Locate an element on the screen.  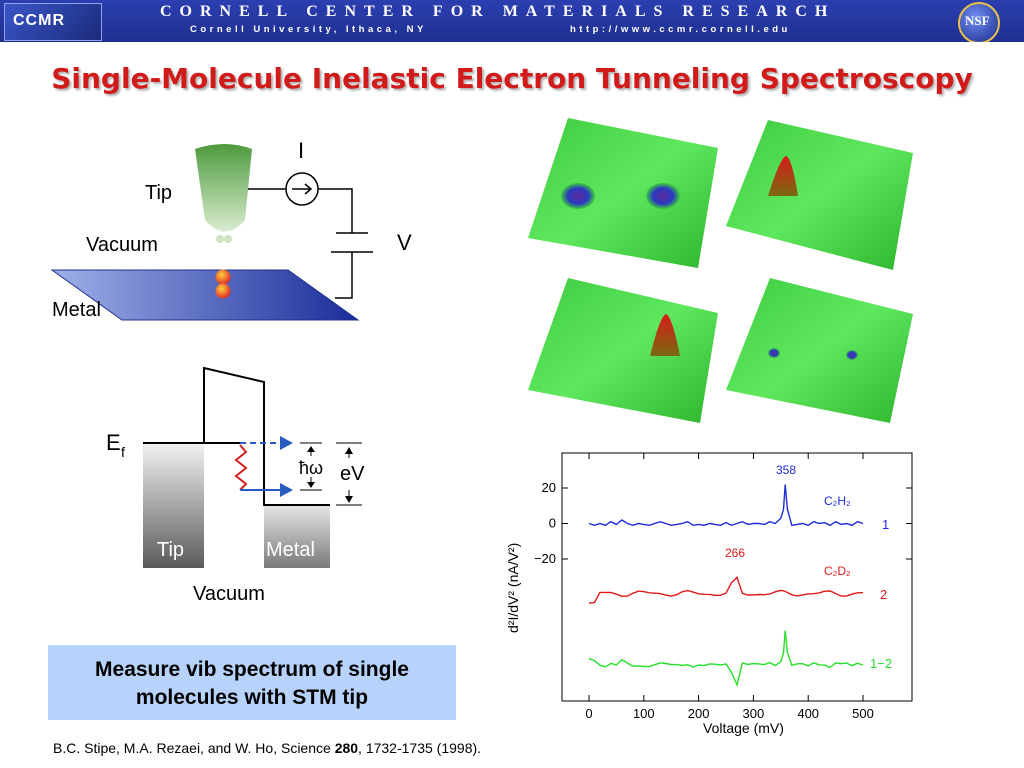
energy-diagram: E f ħω eV Tip Metal Vacuum is located at coordinates (235, 485).